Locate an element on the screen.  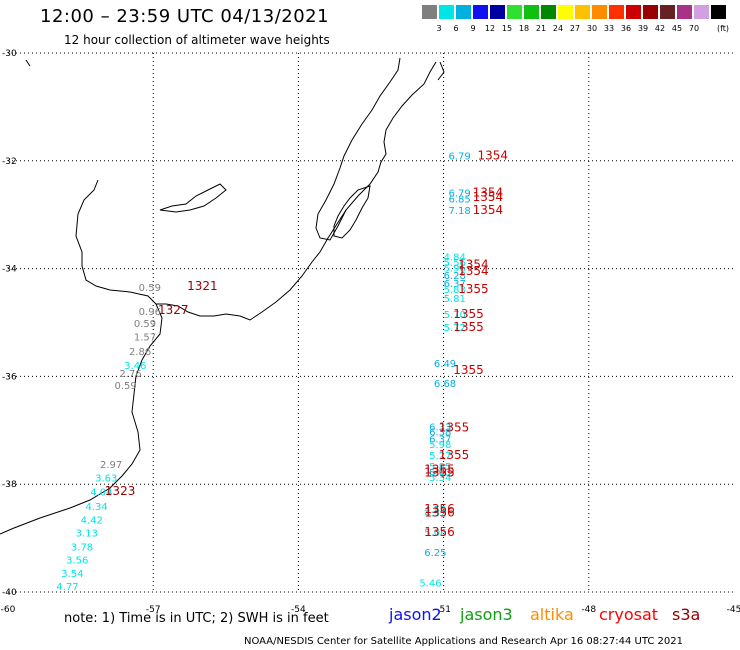
color-scale-label: 12 is located at coordinates (490, 28).